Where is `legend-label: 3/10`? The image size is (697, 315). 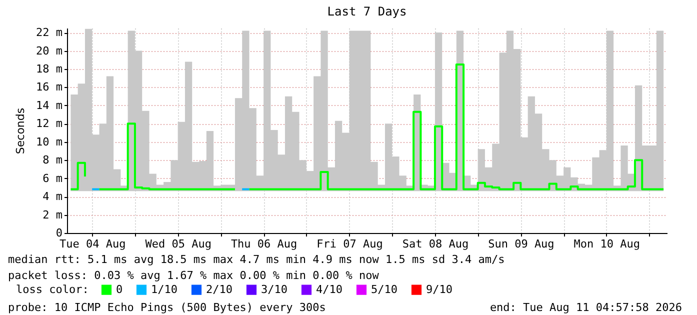
legend-label: 3/10 is located at coordinates (274, 289).